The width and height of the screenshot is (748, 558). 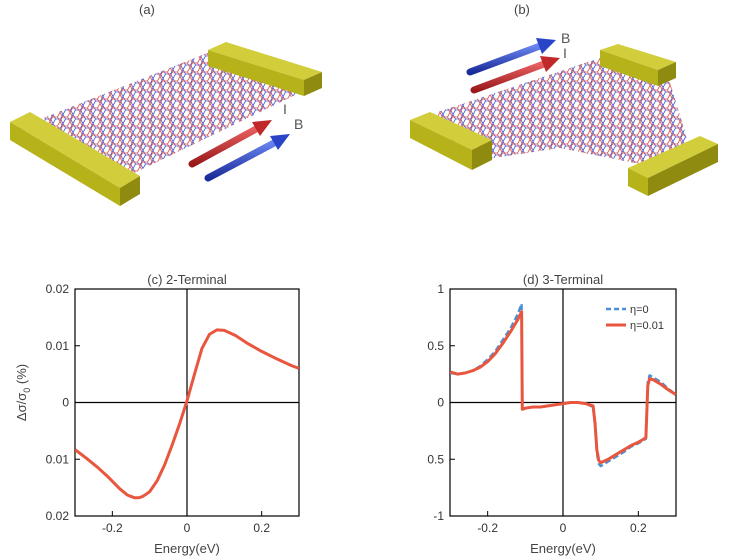 What do you see at coordinates (647, 326) in the screenshot?
I see `legend-label: η=0.01` at bounding box center [647, 326].